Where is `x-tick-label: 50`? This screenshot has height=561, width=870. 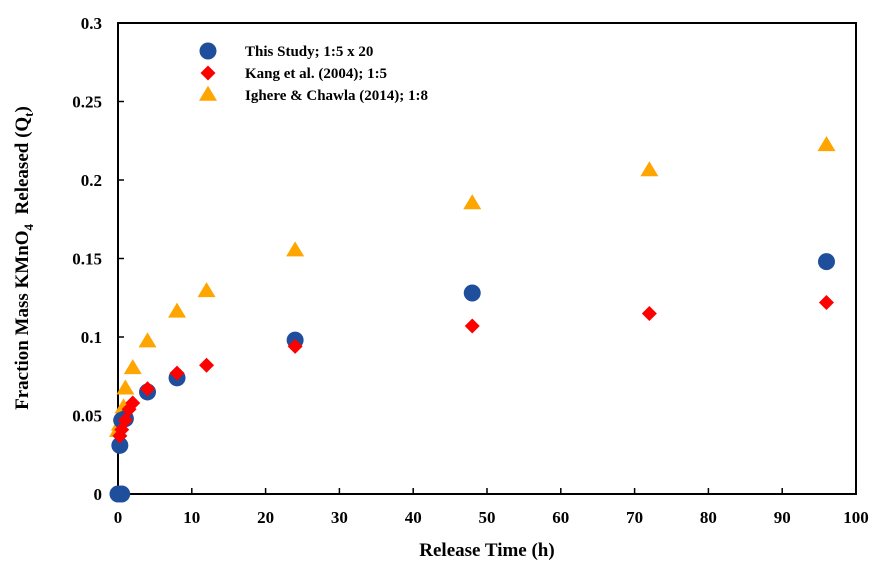
x-tick-label: 50 is located at coordinates (487, 517).